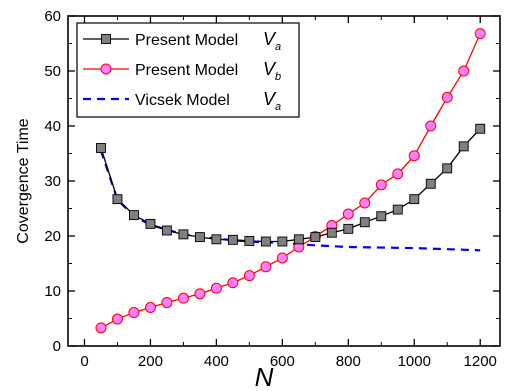 This screenshot has height=391, width=514. I want to click on x-tick-label: 200, so click(150, 361).